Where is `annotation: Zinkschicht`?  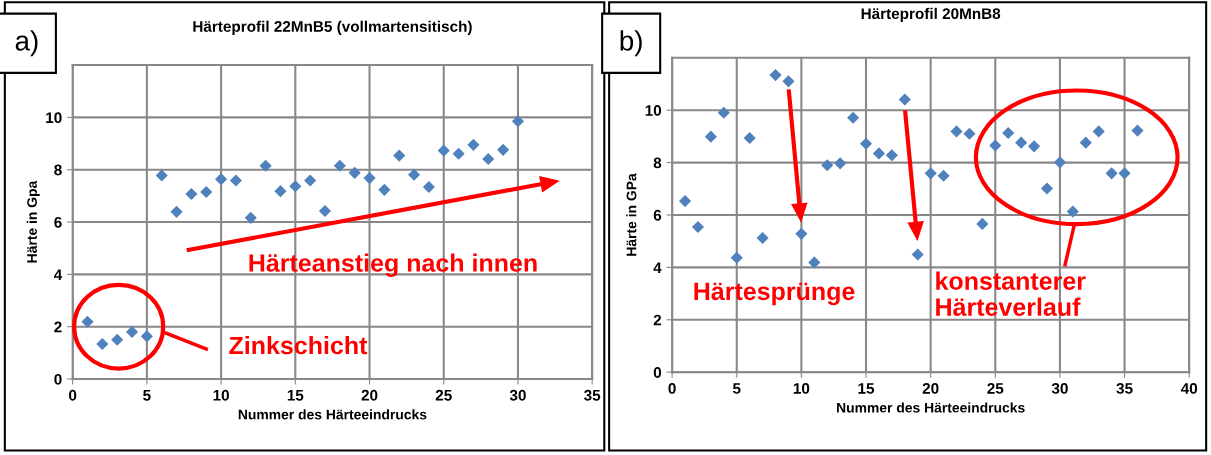 annotation: Zinkschicht is located at coordinates (298, 345).